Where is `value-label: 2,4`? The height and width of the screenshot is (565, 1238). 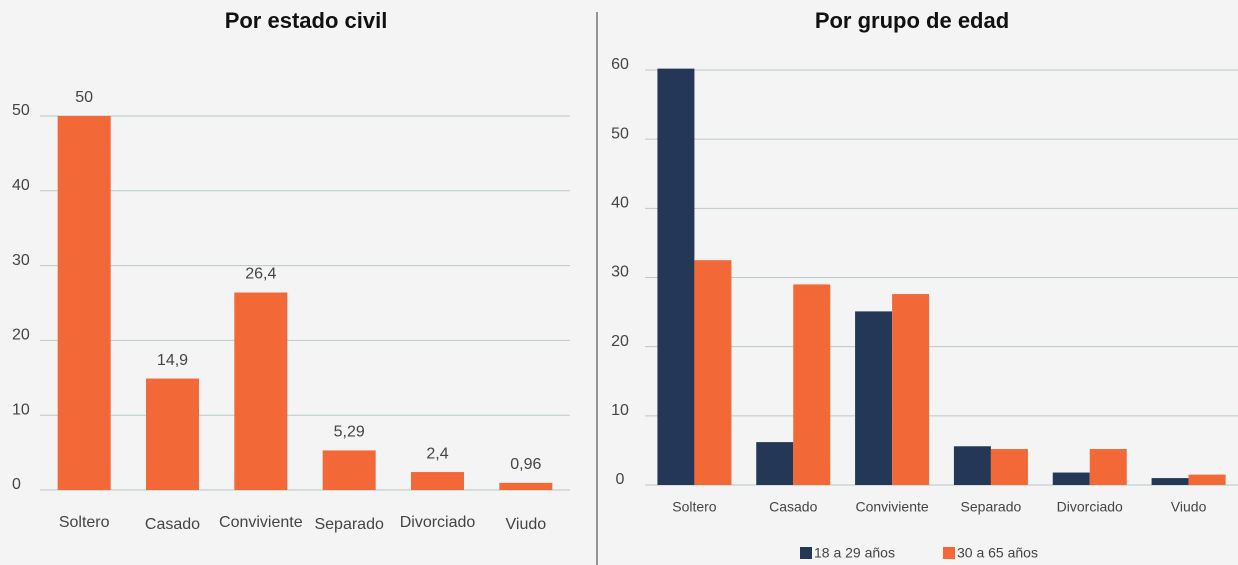 value-label: 2,4 is located at coordinates (437, 453).